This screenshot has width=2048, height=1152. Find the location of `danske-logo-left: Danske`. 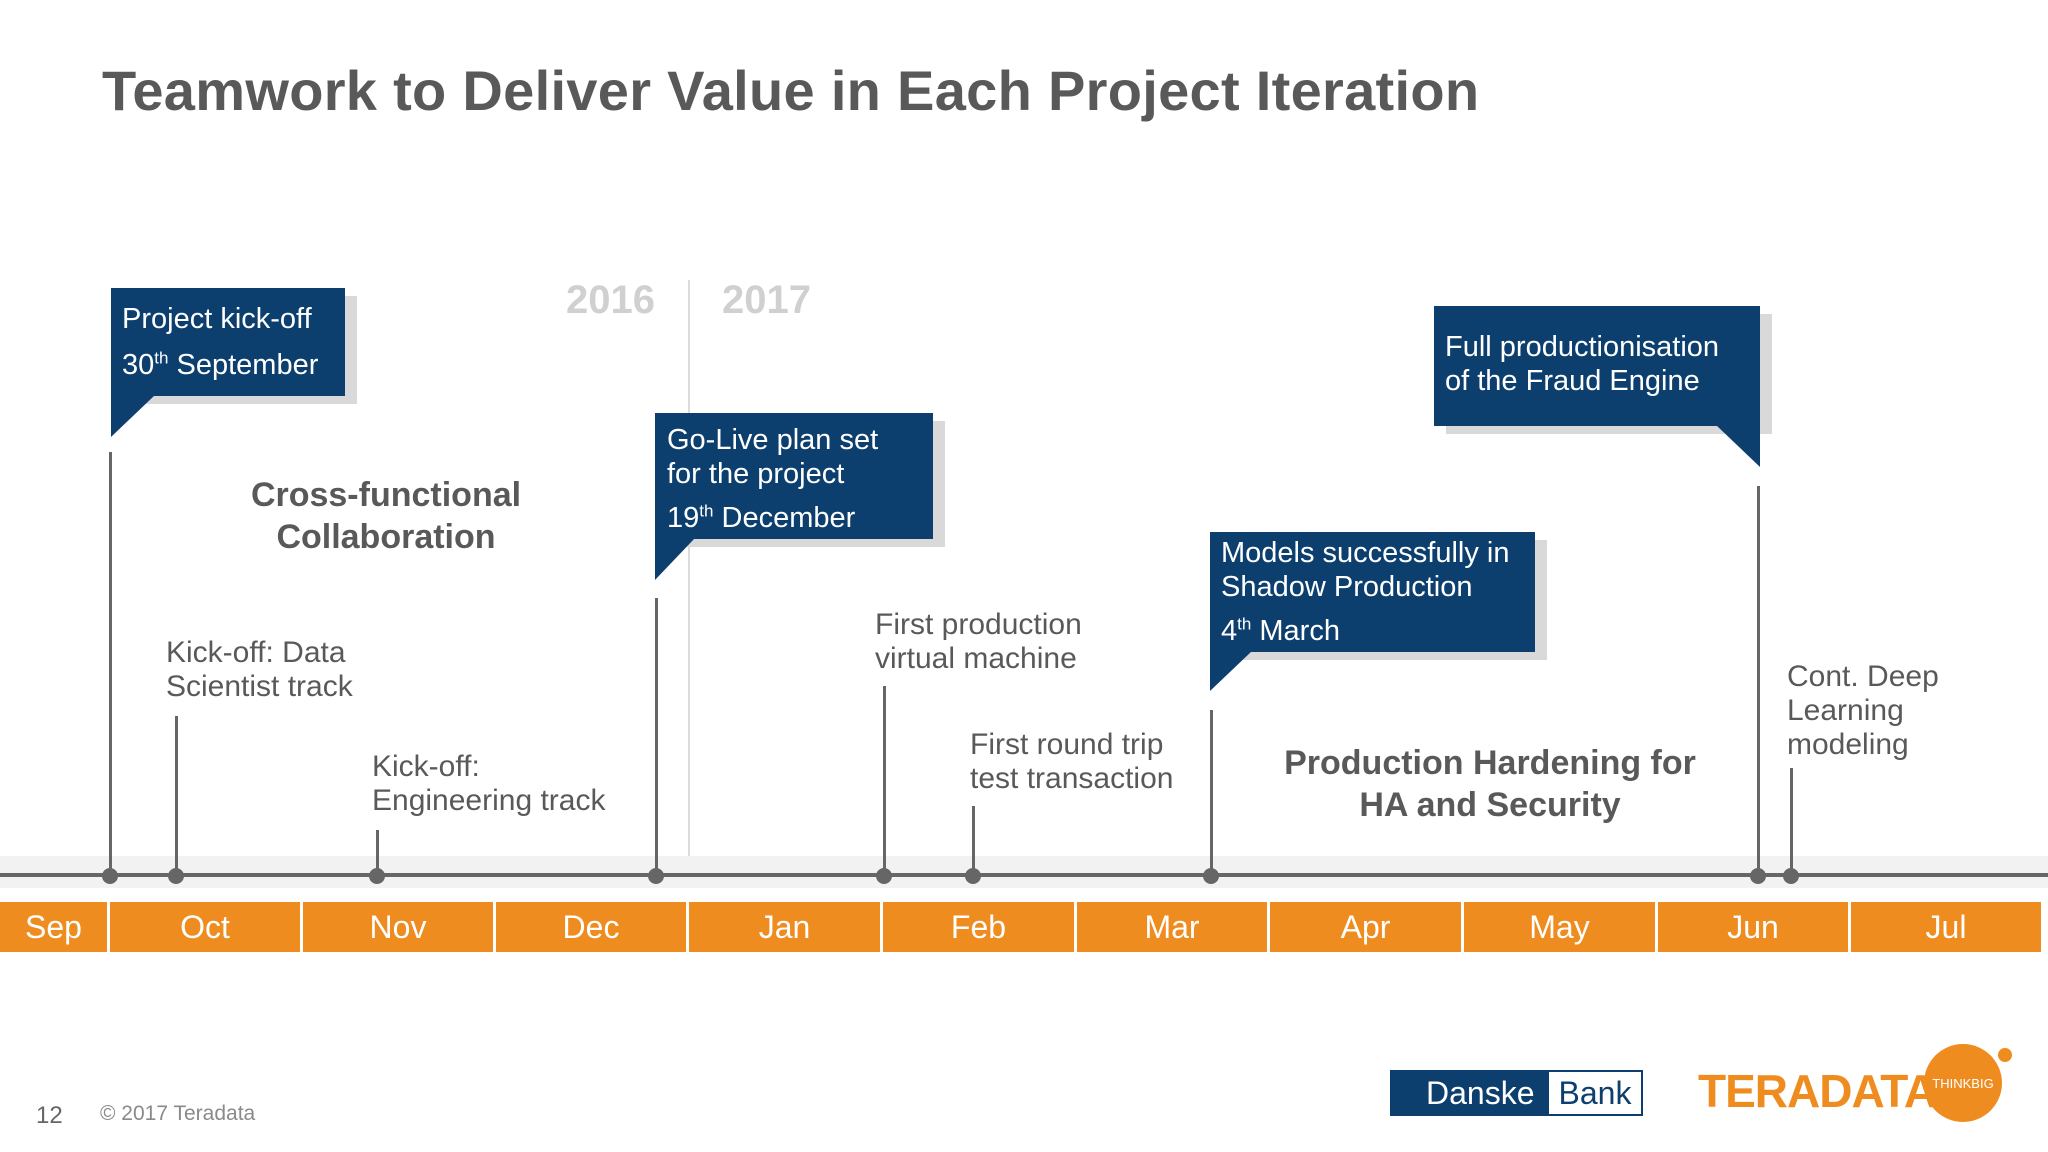

danske-logo-left: Danske is located at coordinates (1468, 1093).